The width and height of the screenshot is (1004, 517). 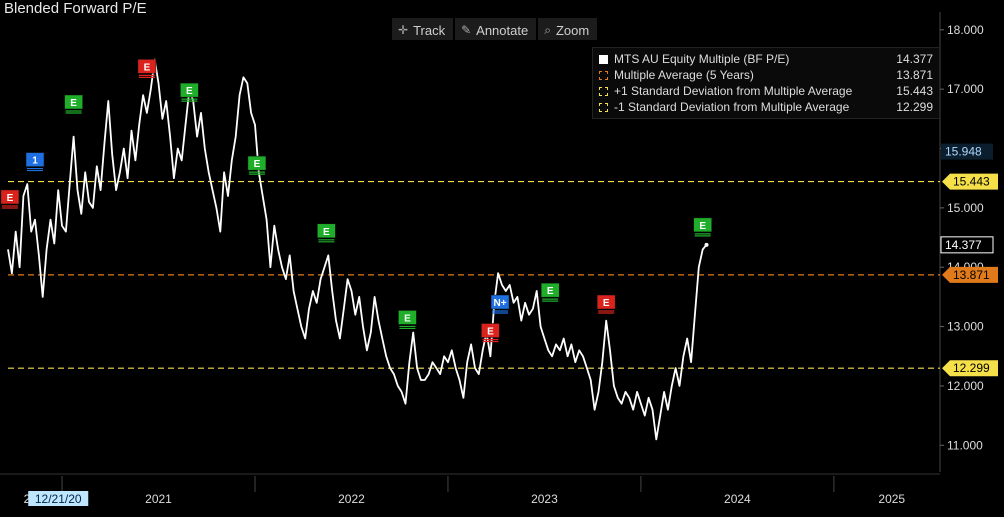 What do you see at coordinates (702, 59) in the screenshot?
I see `legend-label: MTS AU Equity Multiple (BF P/E)` at bounding box center [702, 59].